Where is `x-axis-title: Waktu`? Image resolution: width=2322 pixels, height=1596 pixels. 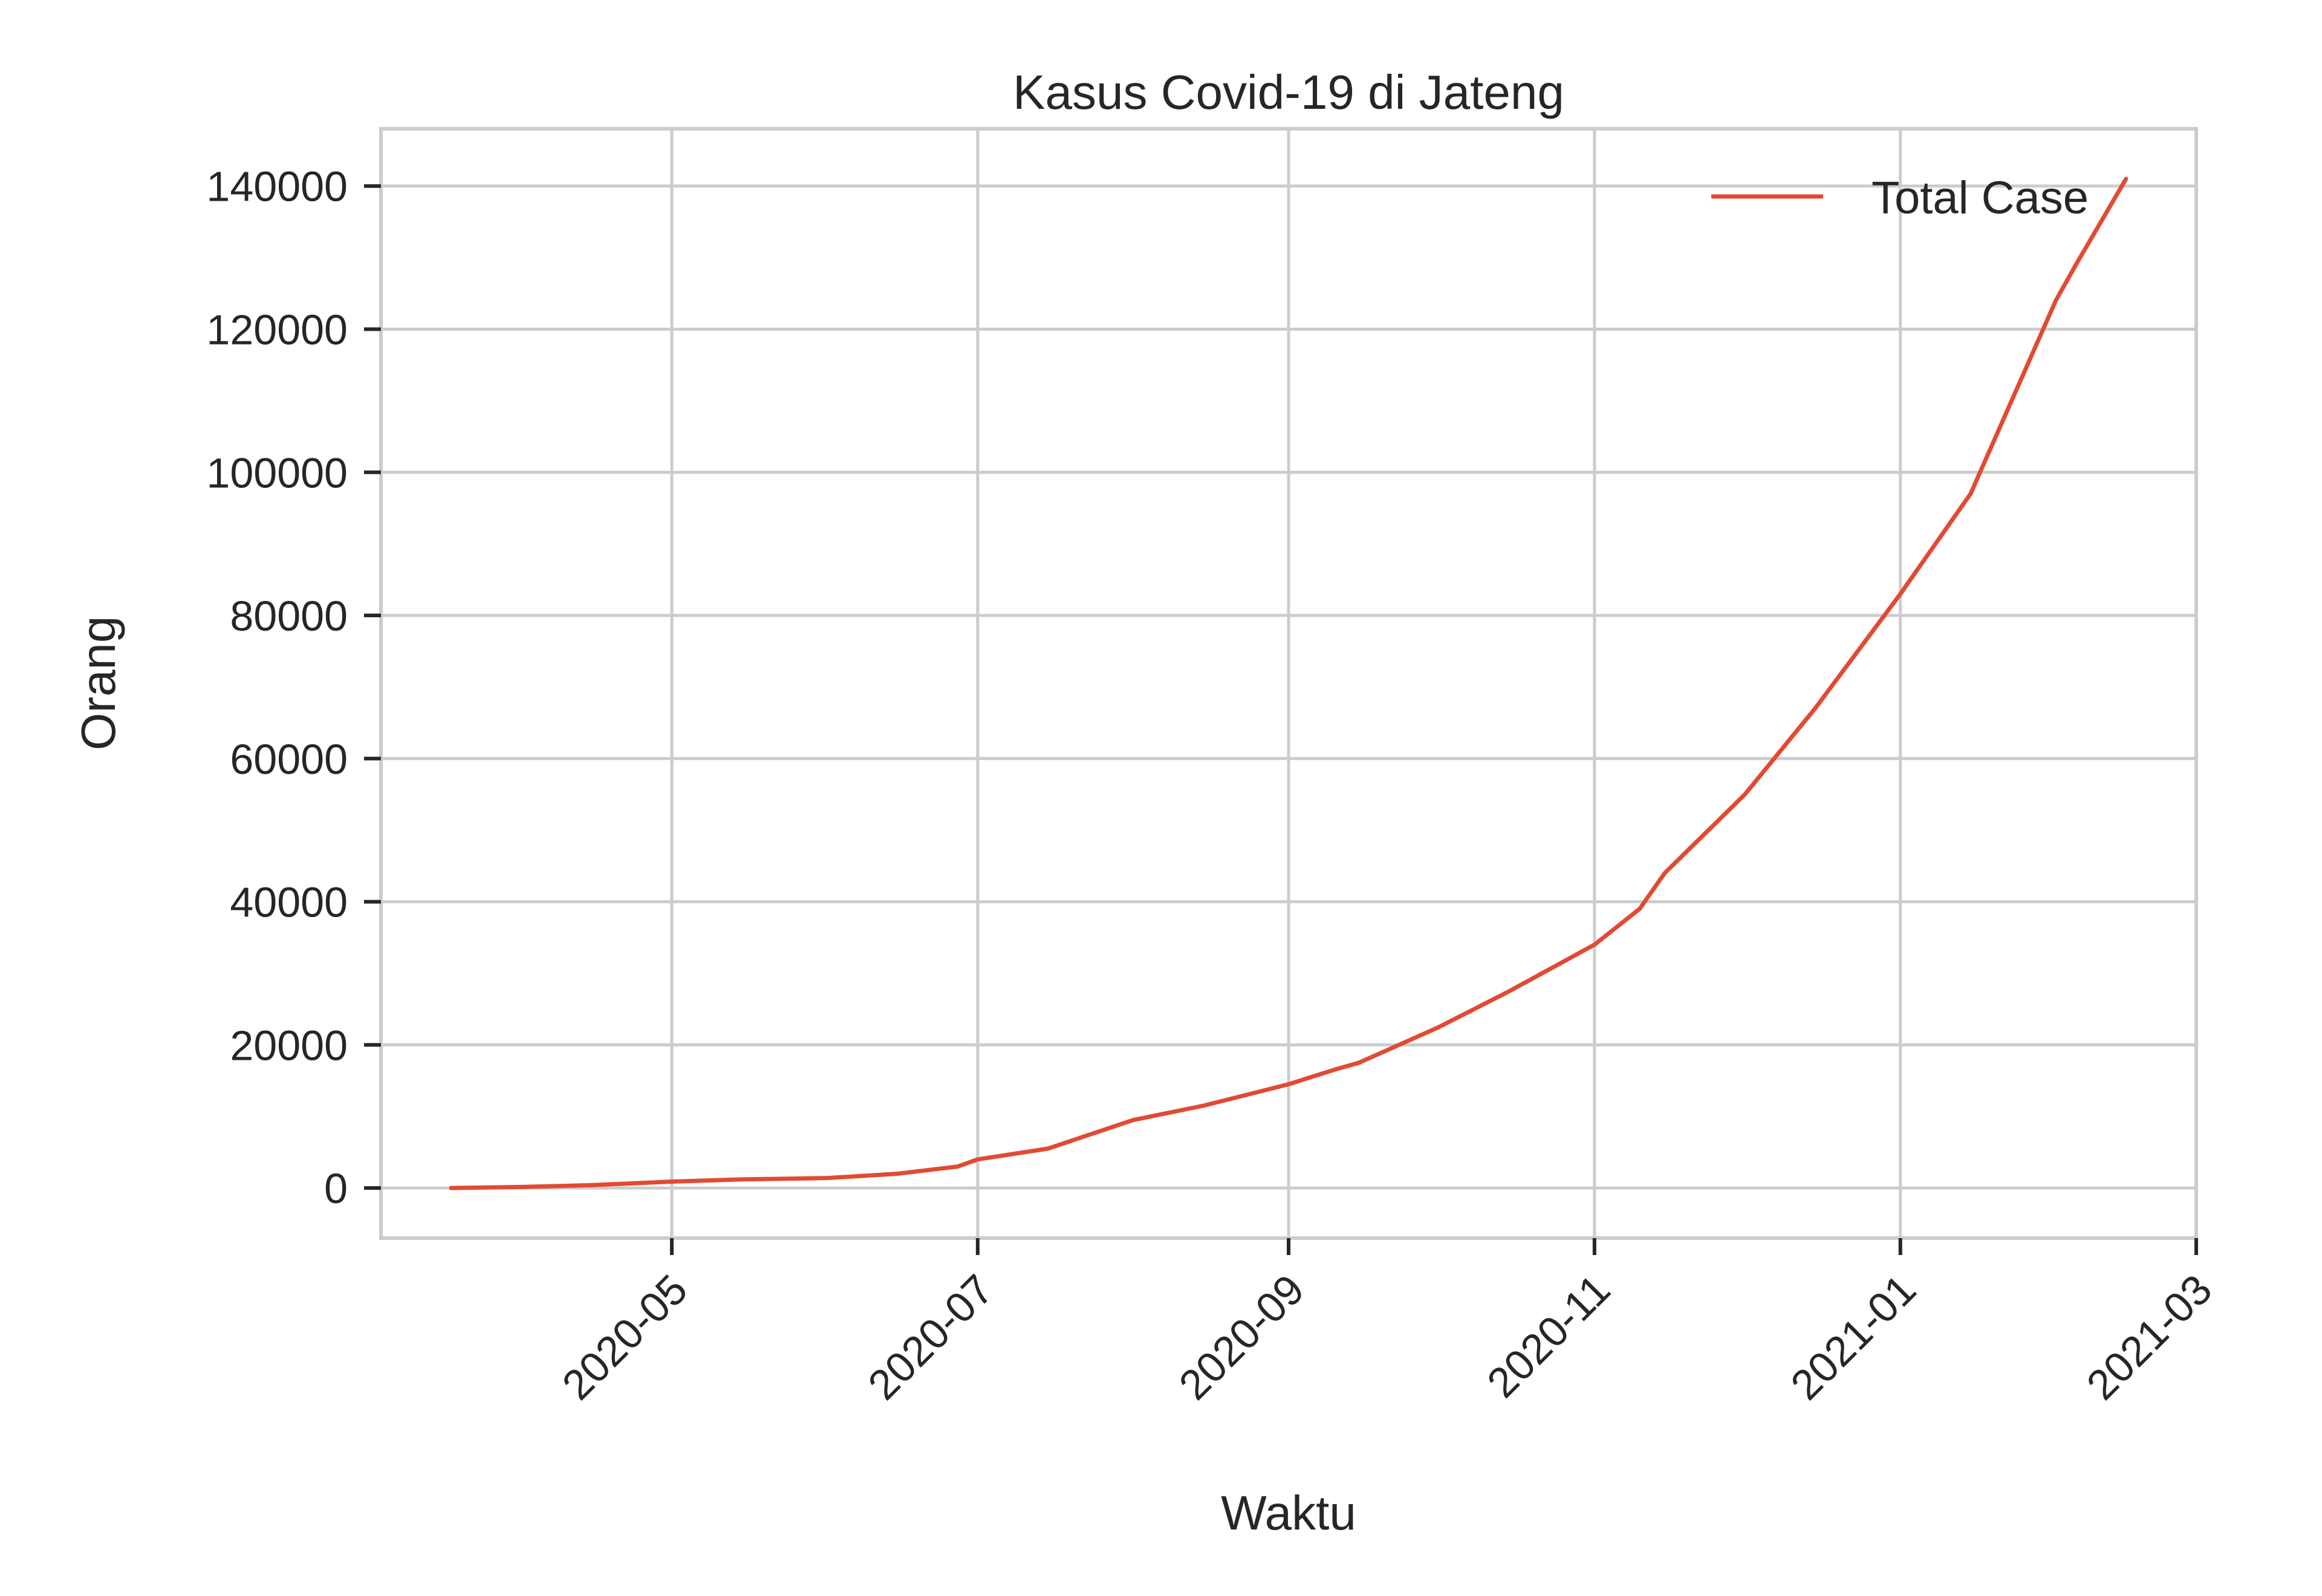 x-axis-title: Waktu is located at coordinates (1288, 1513).